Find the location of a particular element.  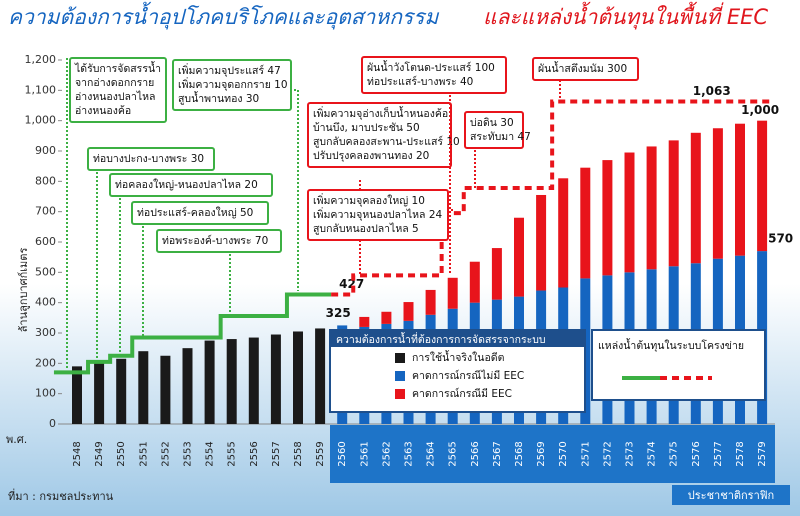

callout-text: ท่อประแสร์-คลองใหญ่ 50 is located at coordinates (195, 212).